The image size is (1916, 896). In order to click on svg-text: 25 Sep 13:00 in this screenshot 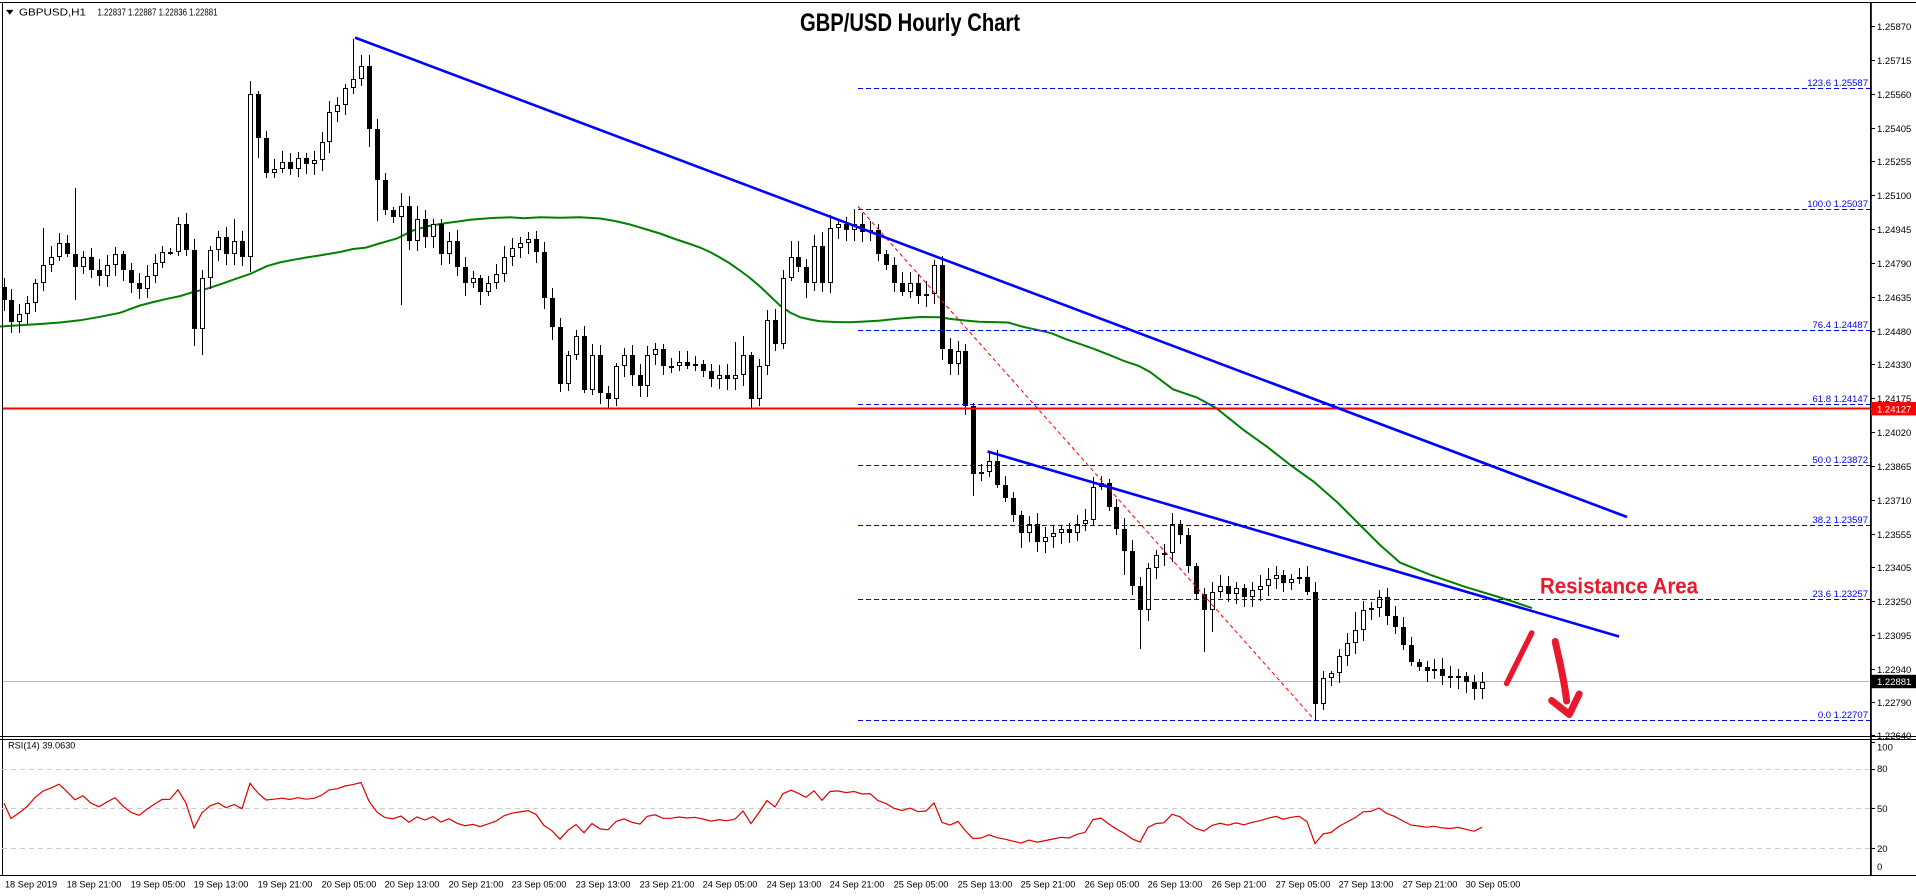, I will do `click(985, 885)`.